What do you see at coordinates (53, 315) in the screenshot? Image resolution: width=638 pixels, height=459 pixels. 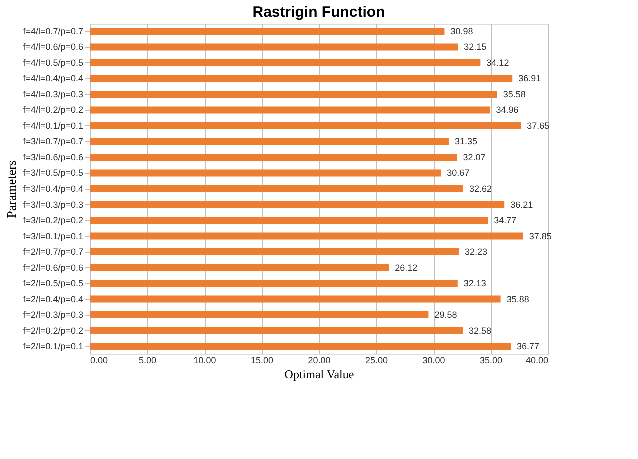 I see `y-tick-label: f=2/l=0.3/p=0.3` at bounding box center [53, 315].